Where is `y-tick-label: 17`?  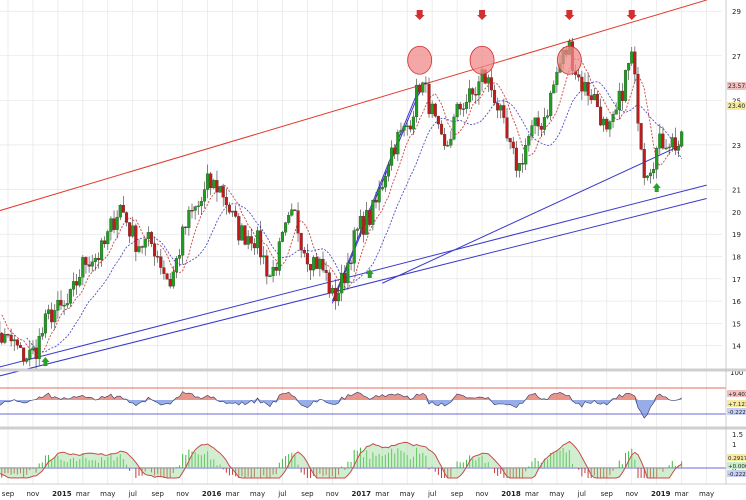
y-tick-label: 17 is located at coordinates (736, 280).